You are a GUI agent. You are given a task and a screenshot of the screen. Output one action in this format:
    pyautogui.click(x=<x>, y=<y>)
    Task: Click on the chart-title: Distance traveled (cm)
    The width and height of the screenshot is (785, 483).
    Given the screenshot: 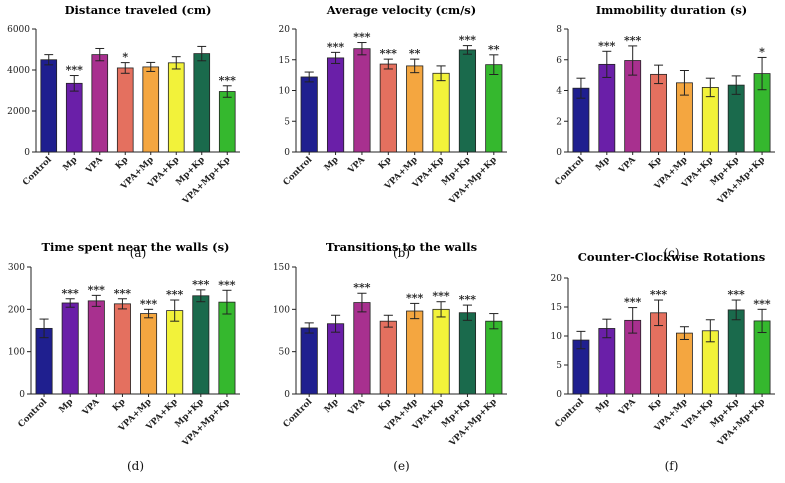 What is the action you would take?
    pyautogui.click(x=138, y=10)
    